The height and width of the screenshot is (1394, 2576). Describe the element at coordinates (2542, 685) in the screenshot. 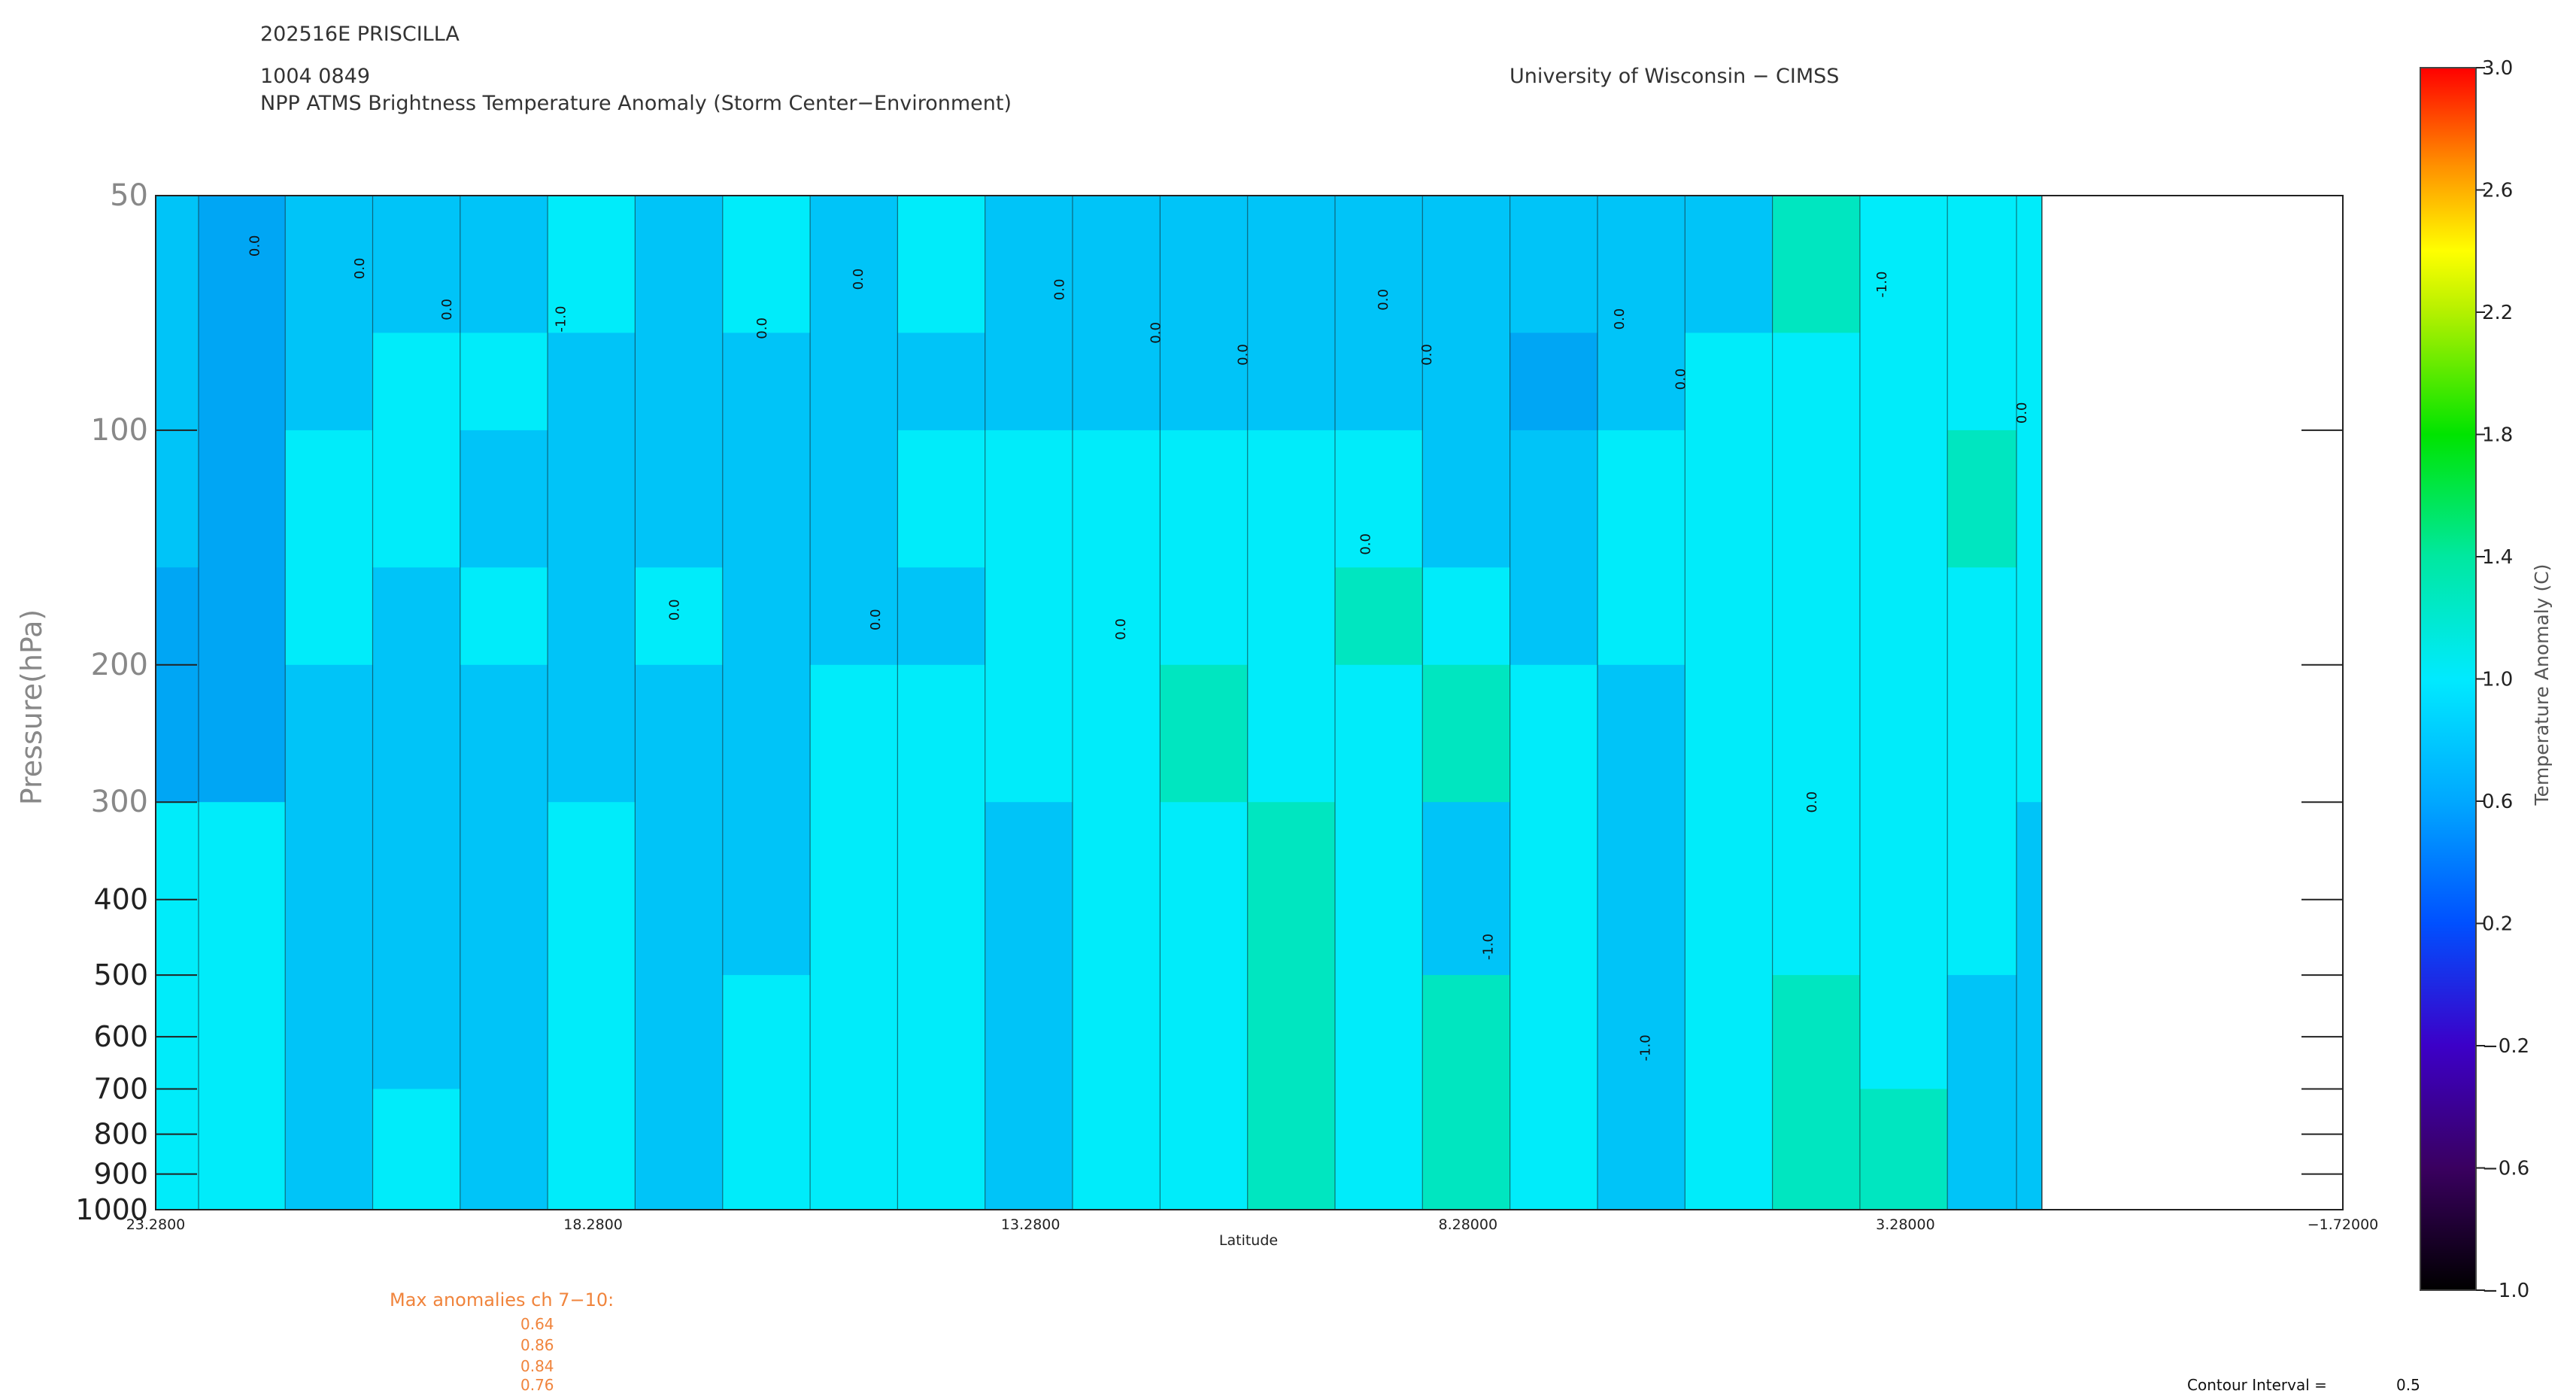

I see `colorbar-label: Temperature Anomaly (C)` at that location.